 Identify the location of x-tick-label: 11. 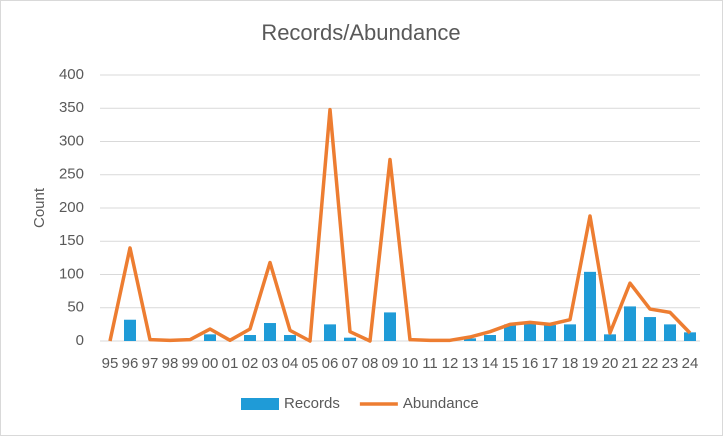
(430, 363).